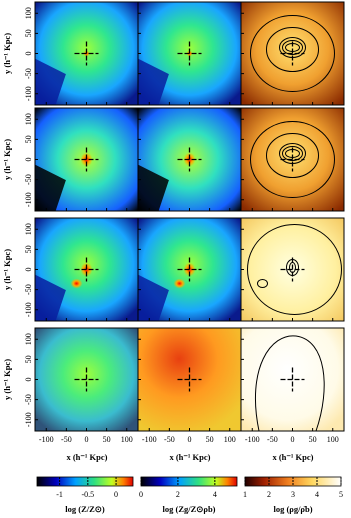  What do you see at coordinates (293, 494) in the screenshot?
I see `colorbar-tick-label: 3` at bounding box center [293, 494].